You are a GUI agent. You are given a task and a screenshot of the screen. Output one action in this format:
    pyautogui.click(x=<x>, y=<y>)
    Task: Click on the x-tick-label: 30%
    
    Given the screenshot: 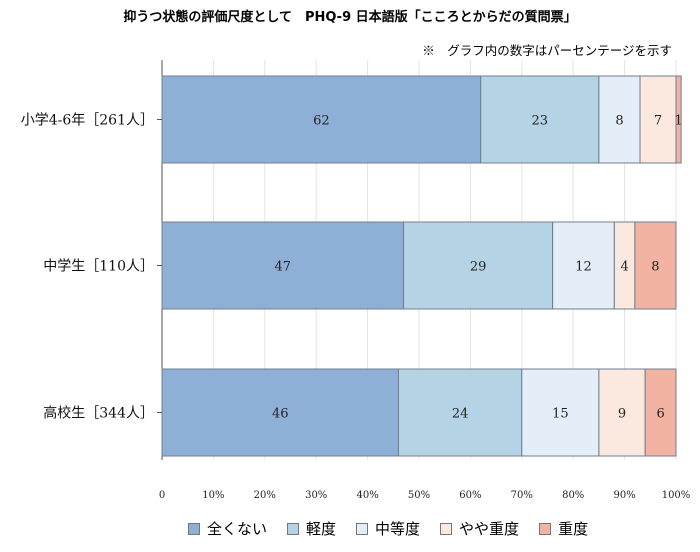 What is the action you would take?
    pyautogui.click(x=316, y=495)
    